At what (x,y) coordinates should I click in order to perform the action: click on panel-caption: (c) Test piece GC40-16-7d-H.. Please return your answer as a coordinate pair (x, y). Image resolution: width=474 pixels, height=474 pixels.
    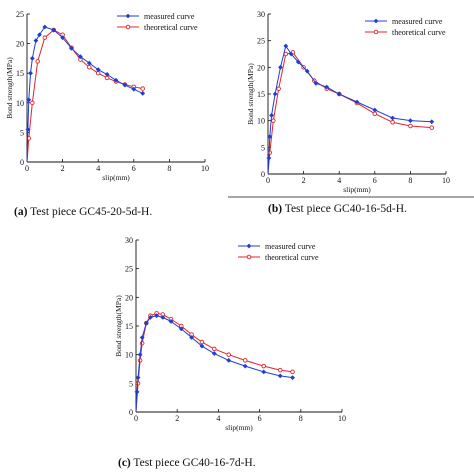
    Looking at the image, I should click on (187, 463).